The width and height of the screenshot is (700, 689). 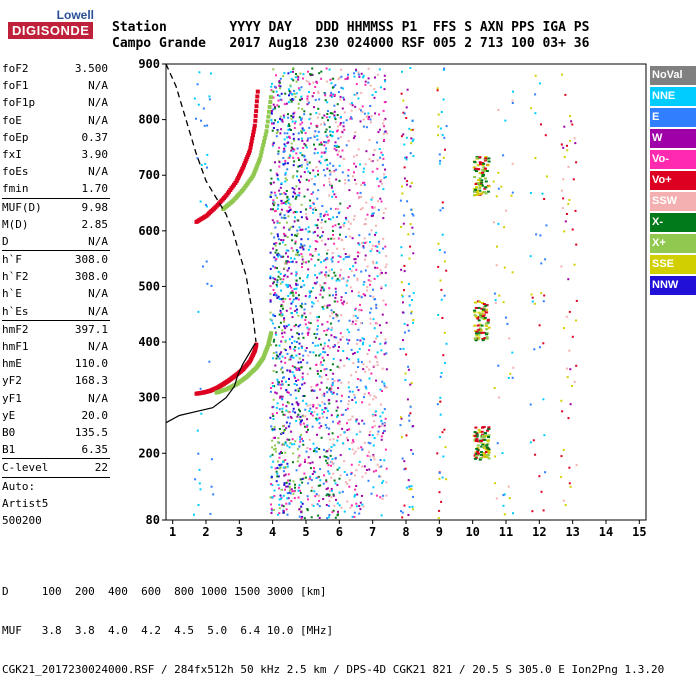 I want to click on x-tick-label: 14, so click(x=606, y=532).